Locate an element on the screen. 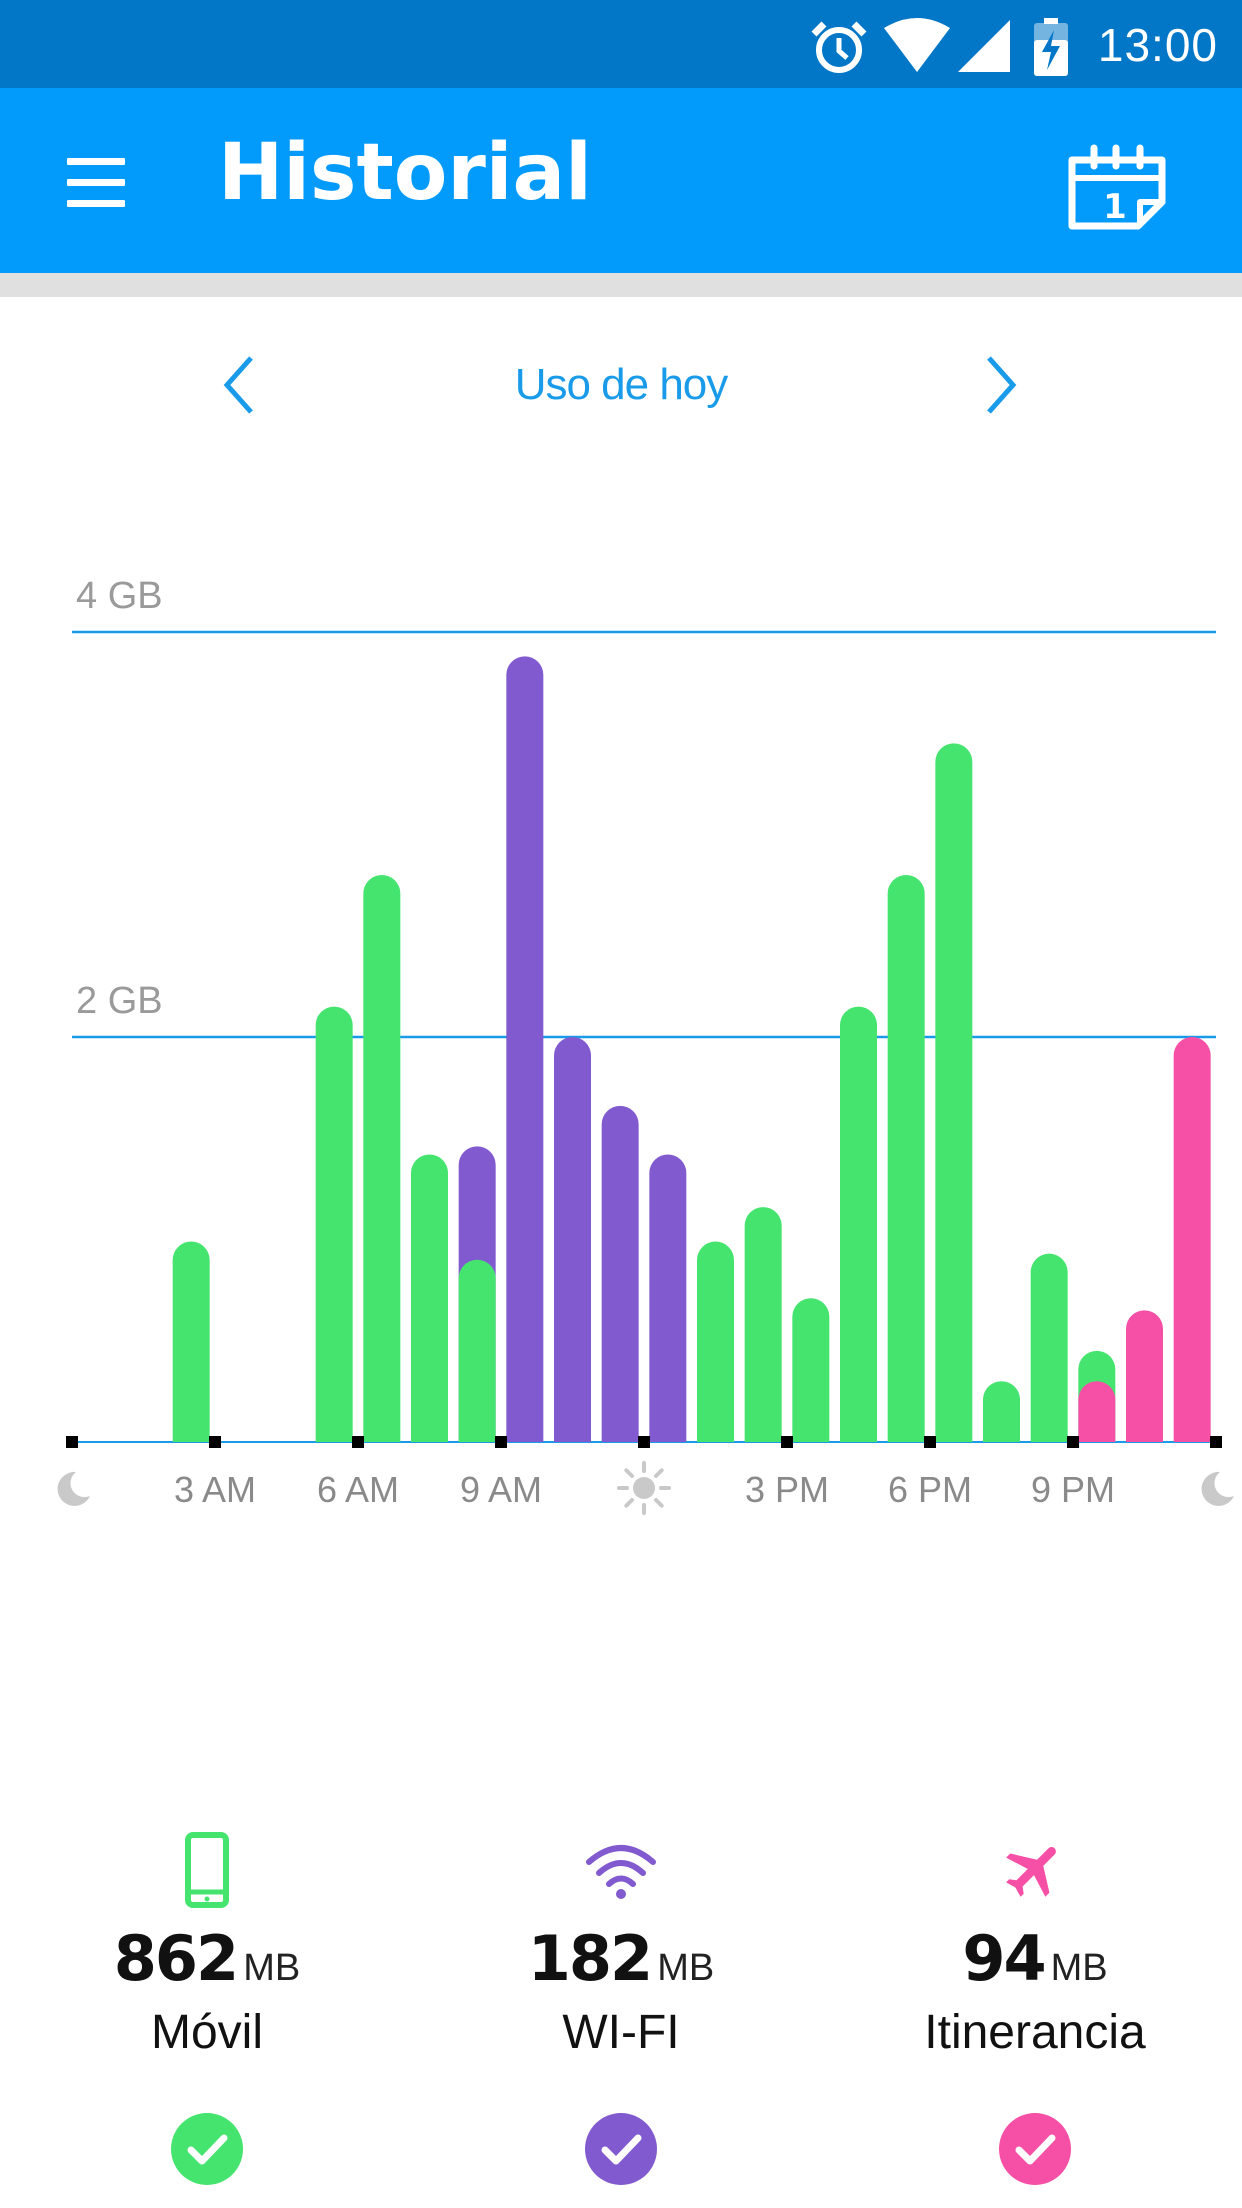 The image size is (1242, 2208). status-bar: 13:00 is located at coordinates (621, 44).